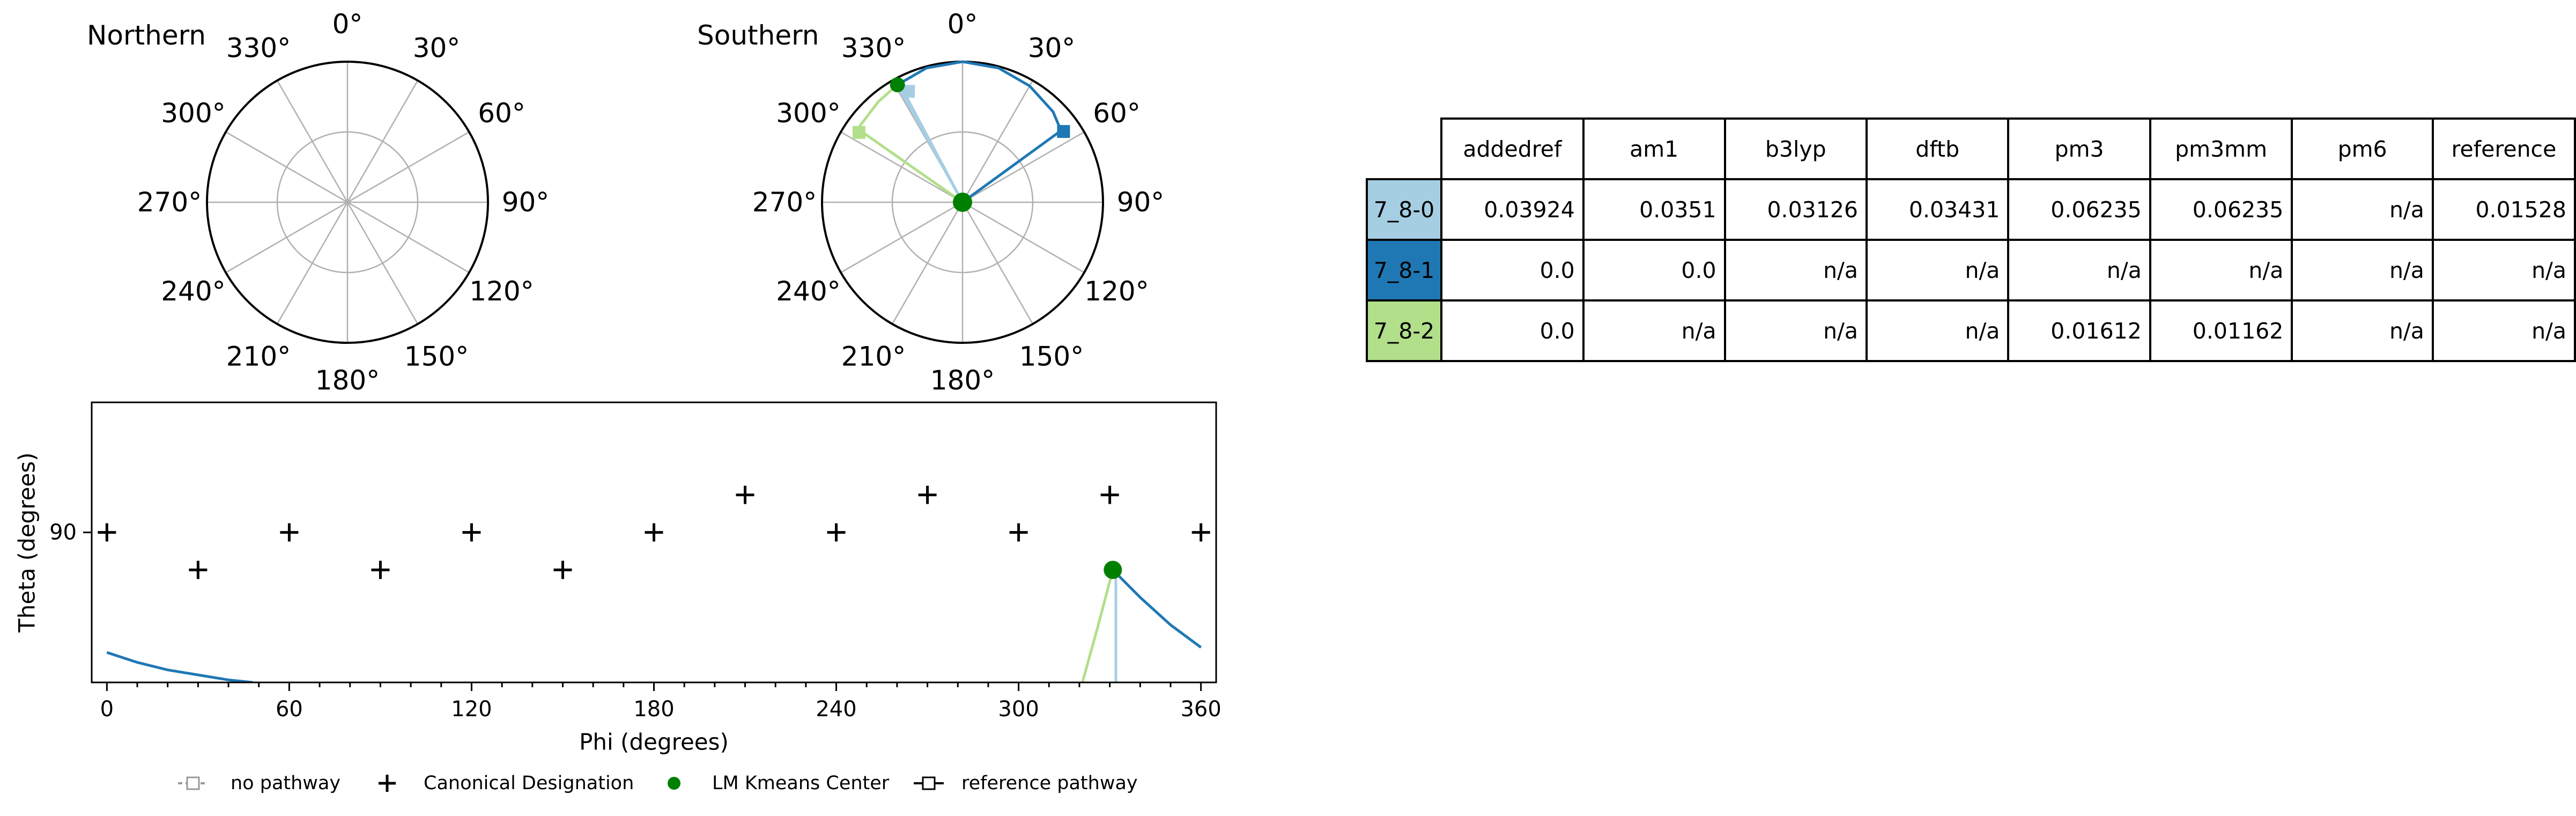  What do you see at coordinates (1512, 148) in the screenshot?
I see `table-column-header: addedref` at bounding box center [1512, 148].